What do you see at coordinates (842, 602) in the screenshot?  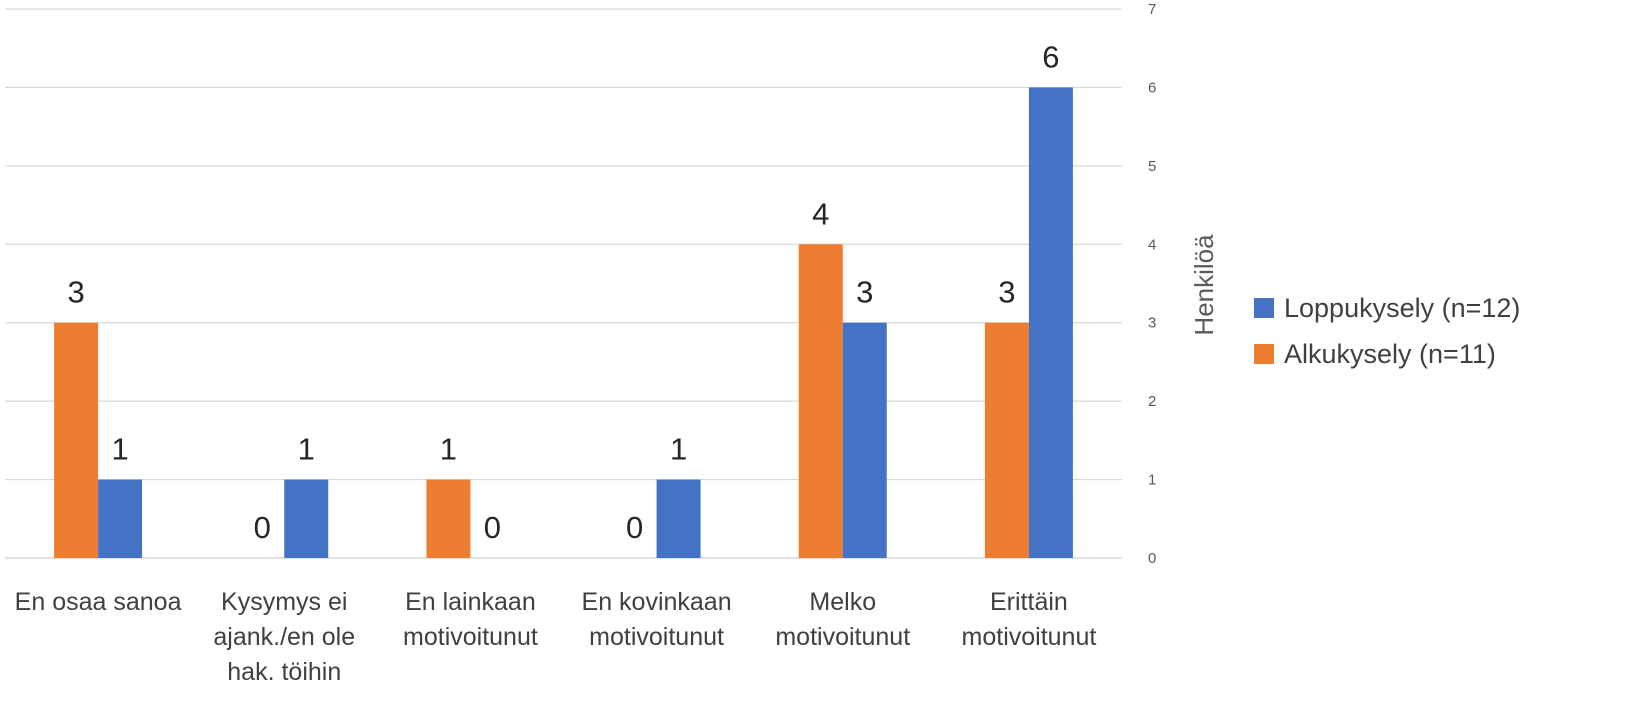 I see `x-tick-label: Melko` at bounding box center [842, 602].